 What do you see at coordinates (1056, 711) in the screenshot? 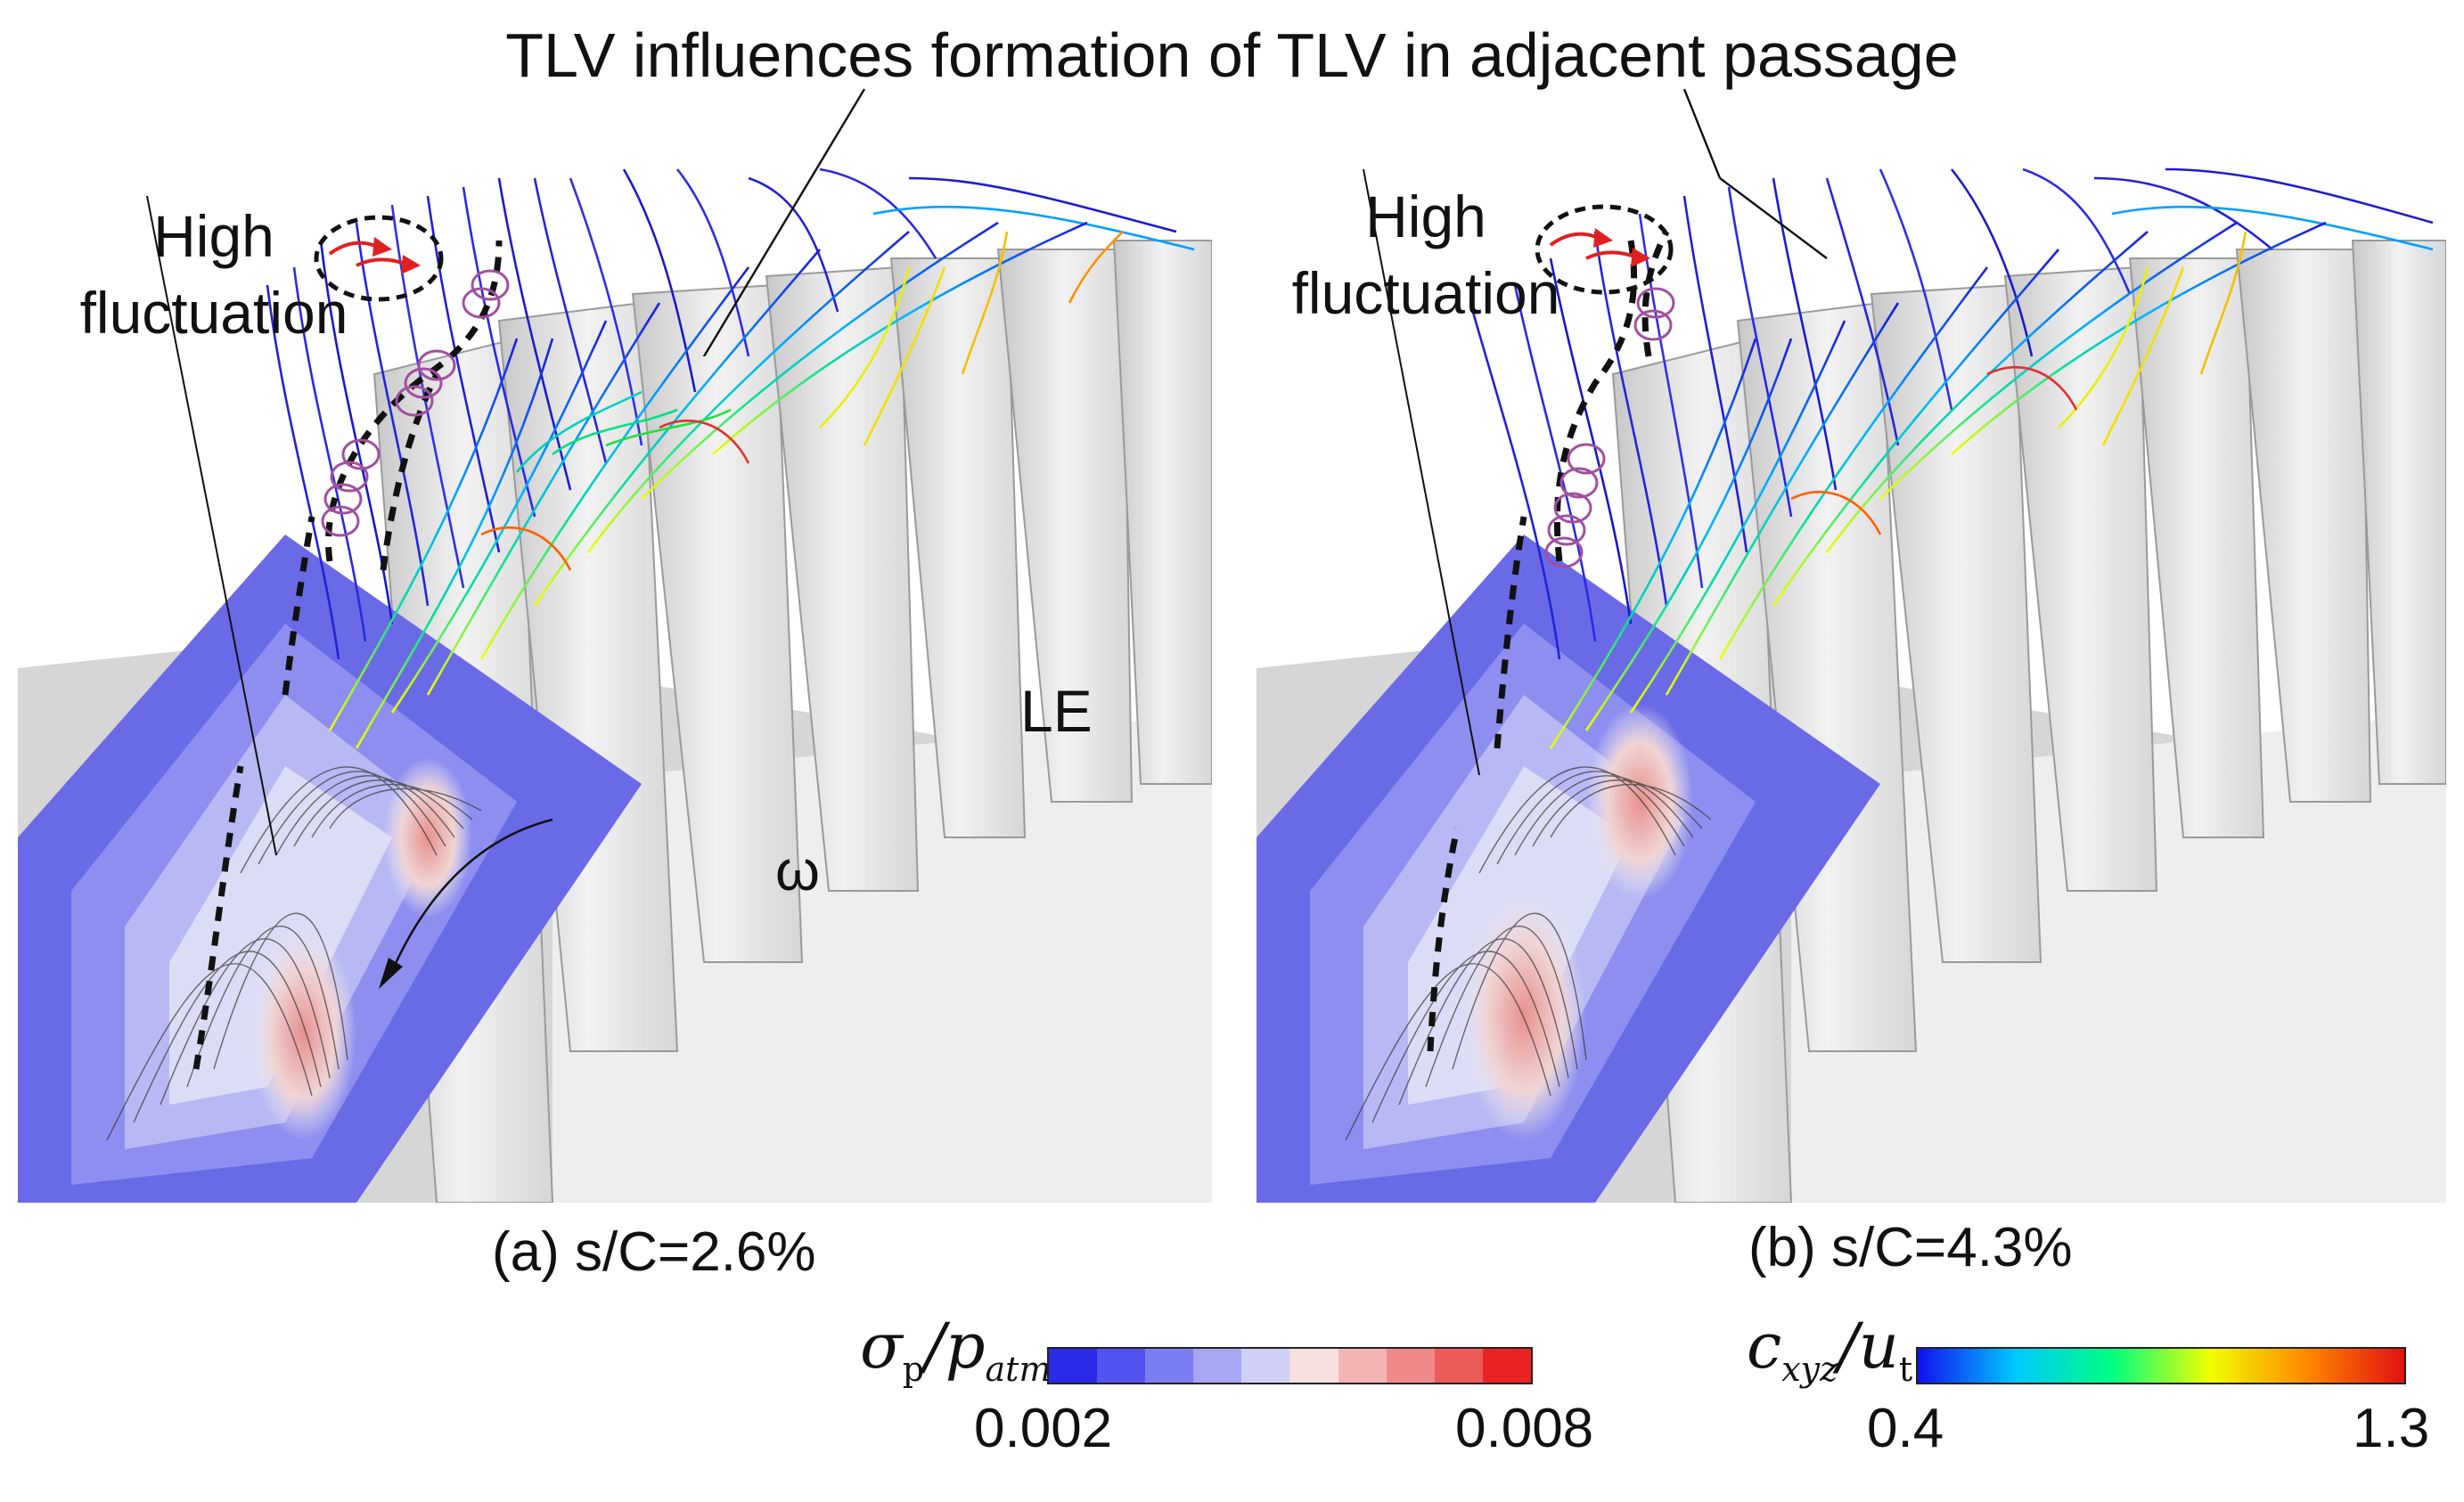
I see `leading-edge-label: LE` at bounding box center [1056, 711].